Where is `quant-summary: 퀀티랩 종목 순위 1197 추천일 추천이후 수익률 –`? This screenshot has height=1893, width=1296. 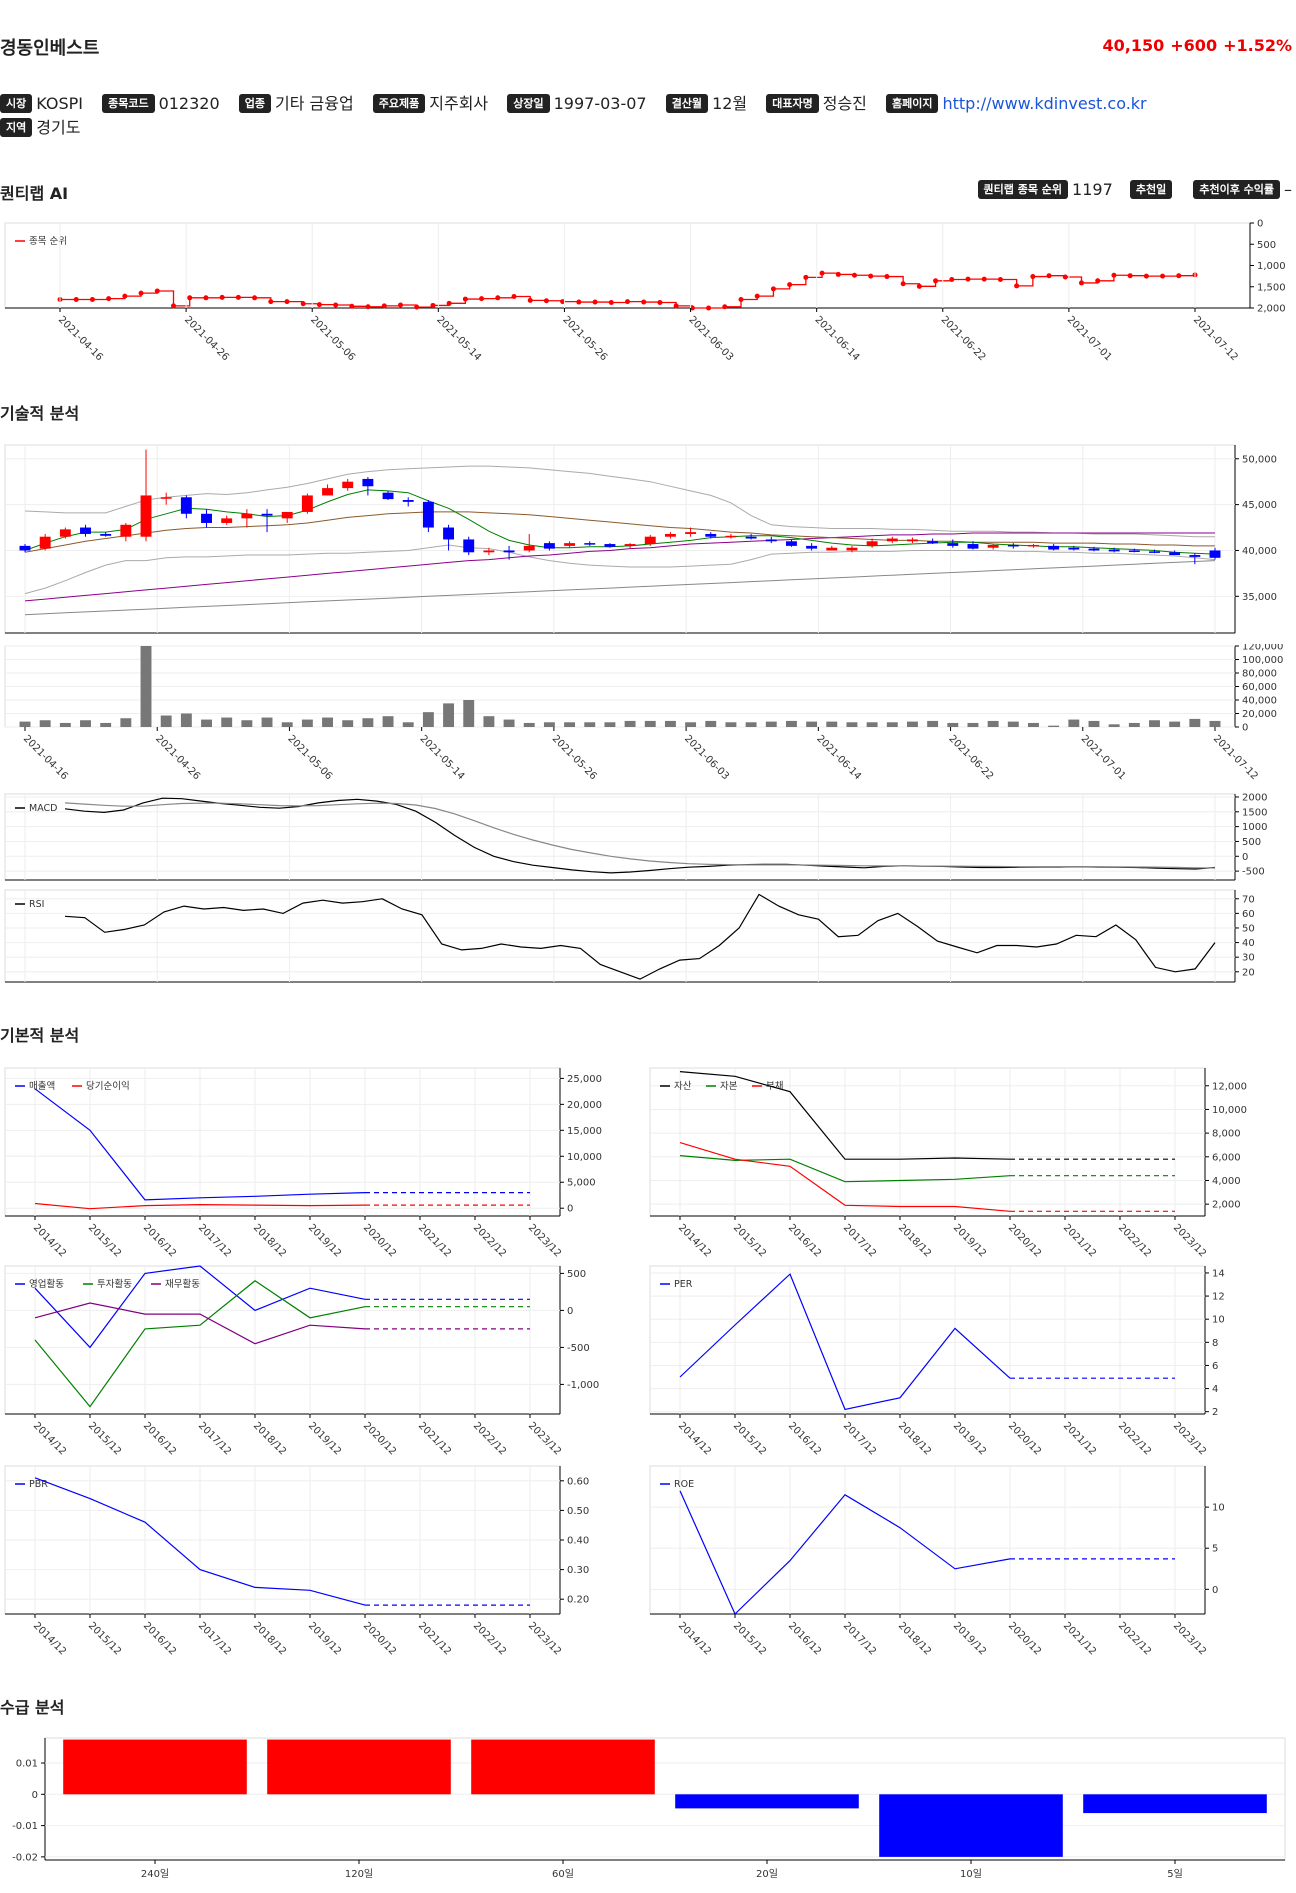
quant-summary: 퀀티랩 종목 순위 1197 추천일 추천이후 수익률 – is located at coordinates (1134, 189).